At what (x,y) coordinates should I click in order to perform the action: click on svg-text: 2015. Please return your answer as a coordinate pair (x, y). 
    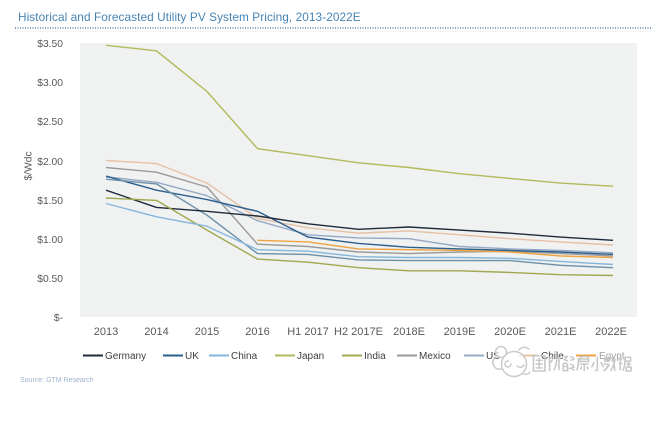
    Looking at the image, I should click on (207, 332).